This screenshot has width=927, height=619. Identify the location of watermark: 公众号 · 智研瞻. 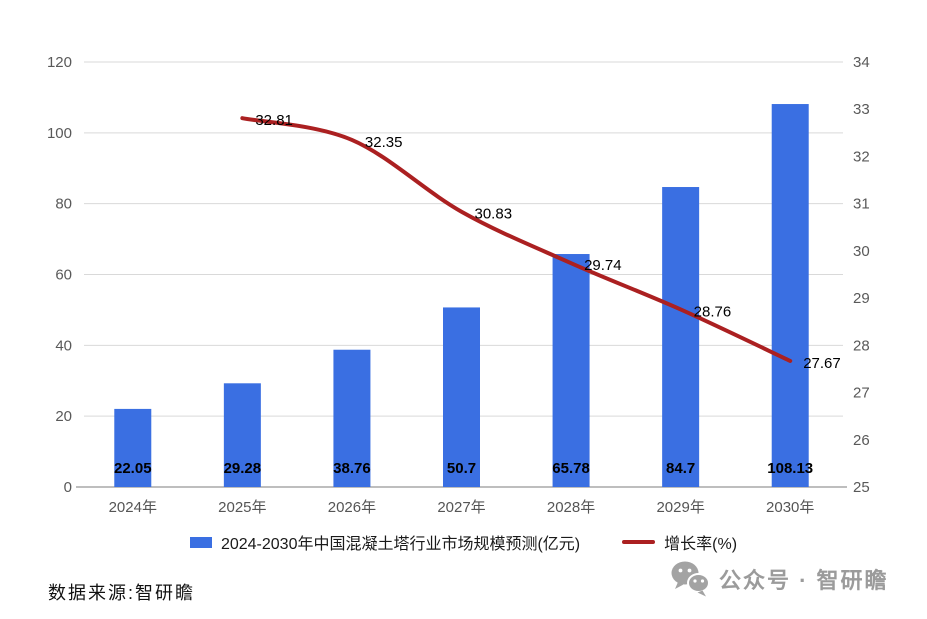
(779, 579).